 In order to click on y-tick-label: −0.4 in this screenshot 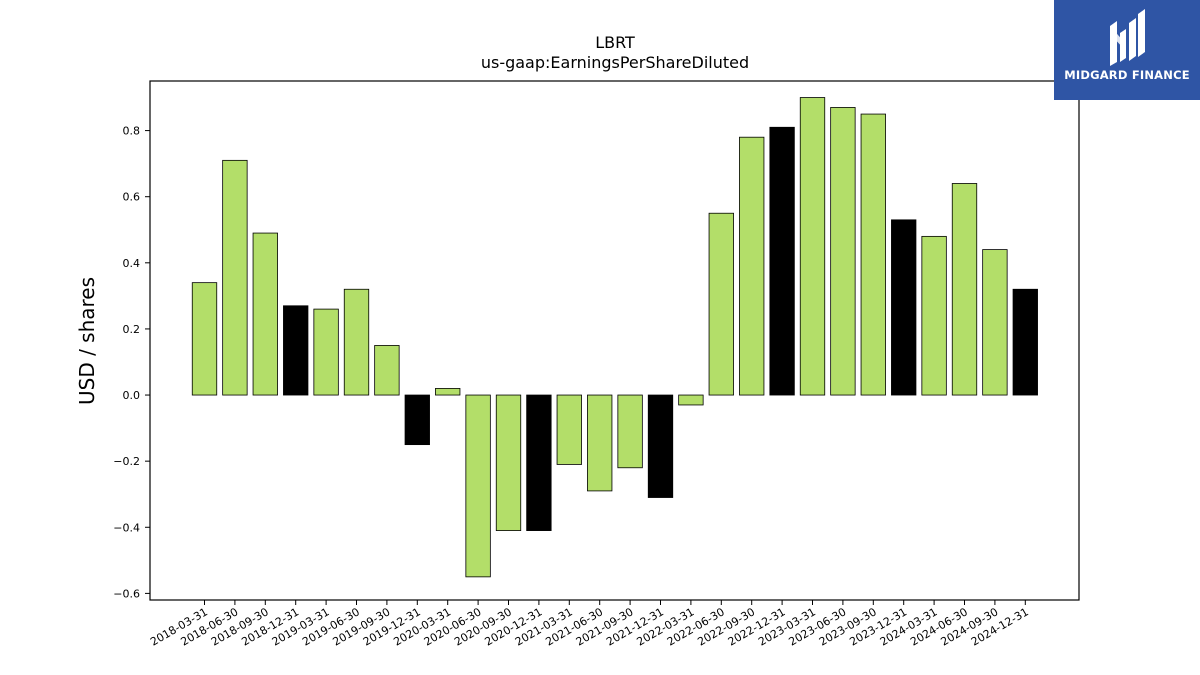, I will do `click(126, 527)`.